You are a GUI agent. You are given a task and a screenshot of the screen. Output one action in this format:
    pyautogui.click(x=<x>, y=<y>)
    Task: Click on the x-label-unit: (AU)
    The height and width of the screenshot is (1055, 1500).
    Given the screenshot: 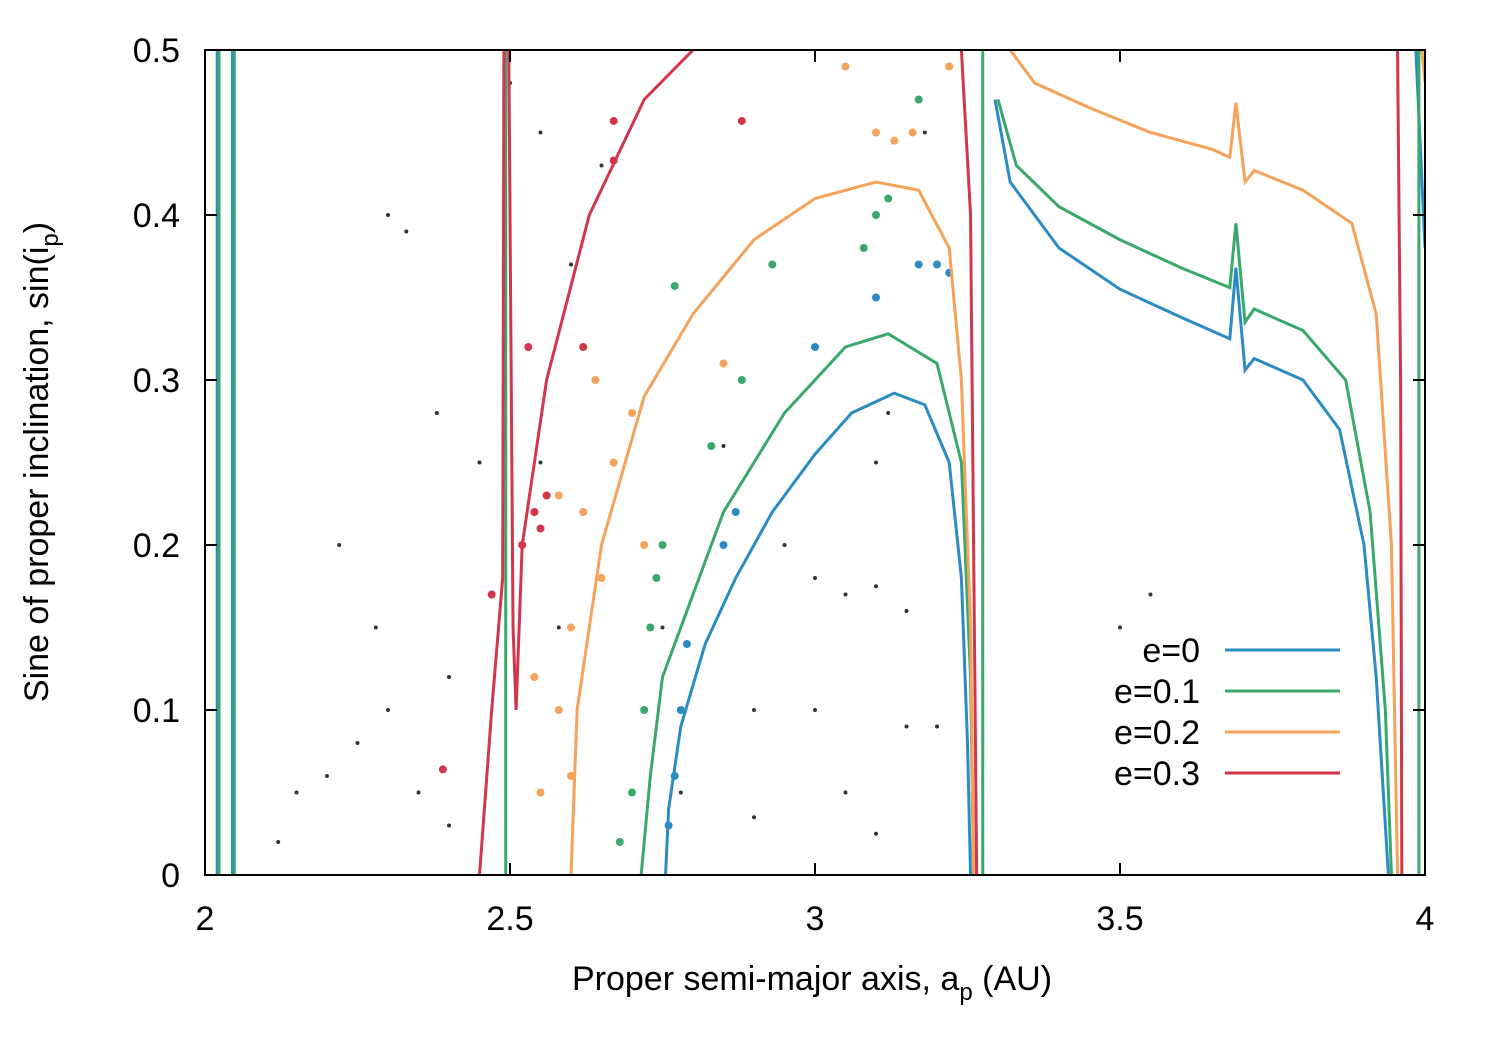 What is the action you would take?
    pyautogui.click(x=1012, y=979)
    